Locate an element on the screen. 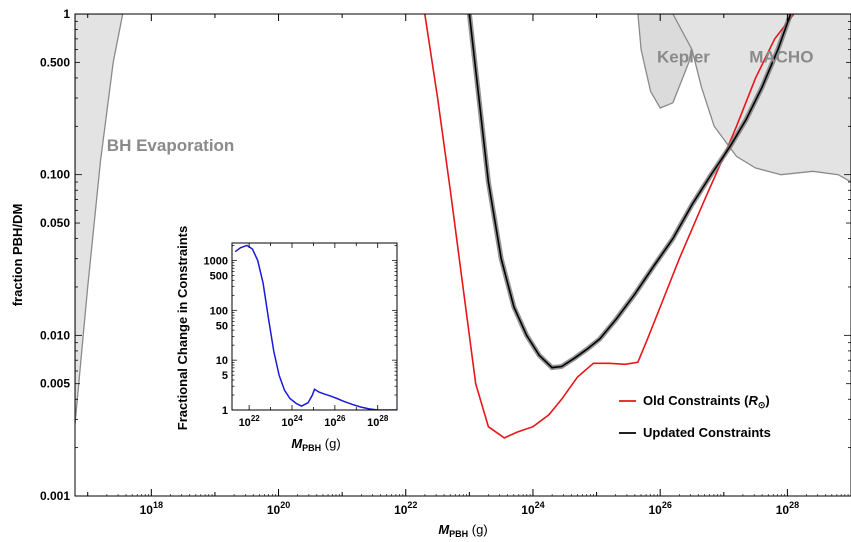 This screenshot has height=542, width=851. inset-y-tick-label: 500 is located at coordinates (219, 276).